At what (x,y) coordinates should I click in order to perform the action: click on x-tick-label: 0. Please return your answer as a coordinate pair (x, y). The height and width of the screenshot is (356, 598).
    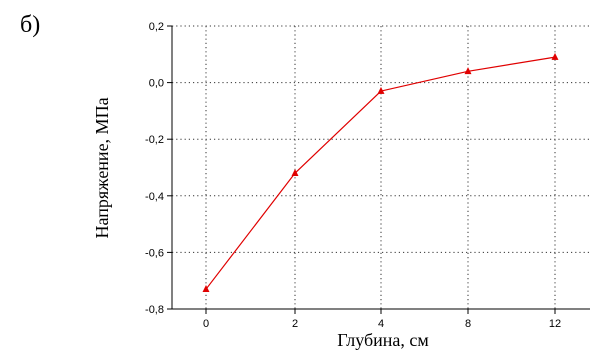
    Looking at the image, I should click on (206, 324).